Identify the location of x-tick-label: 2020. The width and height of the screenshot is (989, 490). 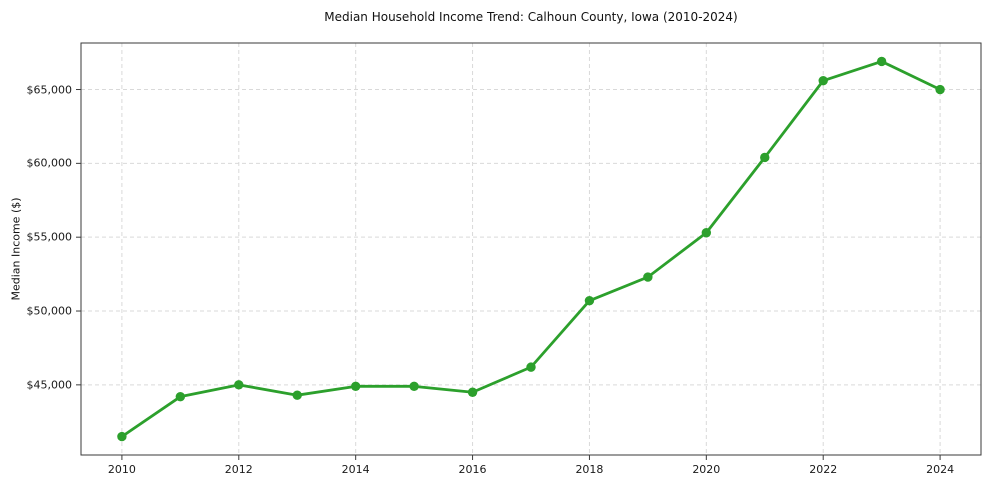
(706, 469).